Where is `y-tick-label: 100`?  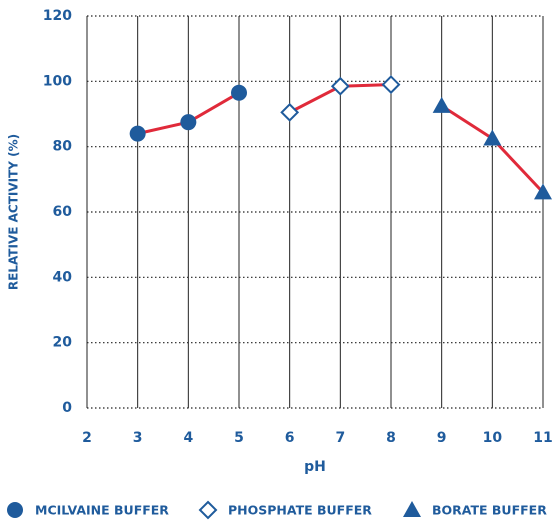
y-tick-label: 100 is located at coordinates (57, 81).